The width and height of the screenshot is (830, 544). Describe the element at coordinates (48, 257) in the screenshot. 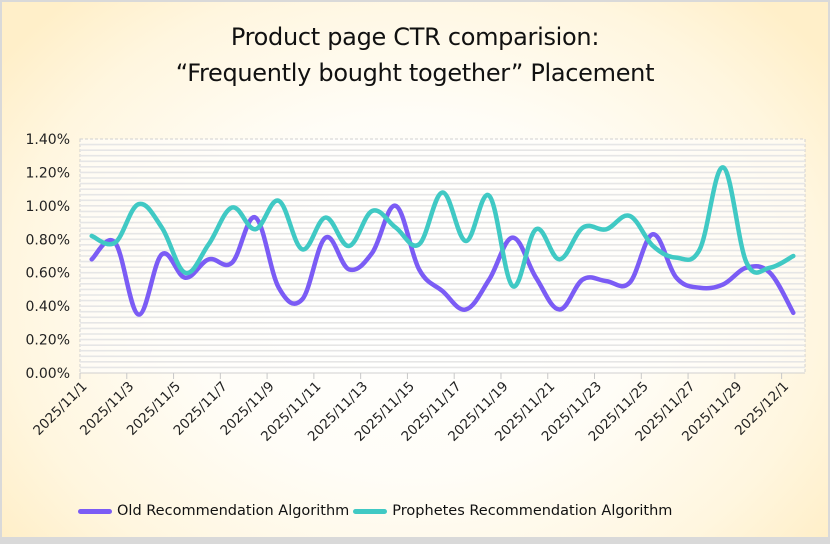

I see `y-axis: 0.00% 0.20% 0.40% 0.60% 0.80% 1.00% 1.20% 1.40%` at that location.